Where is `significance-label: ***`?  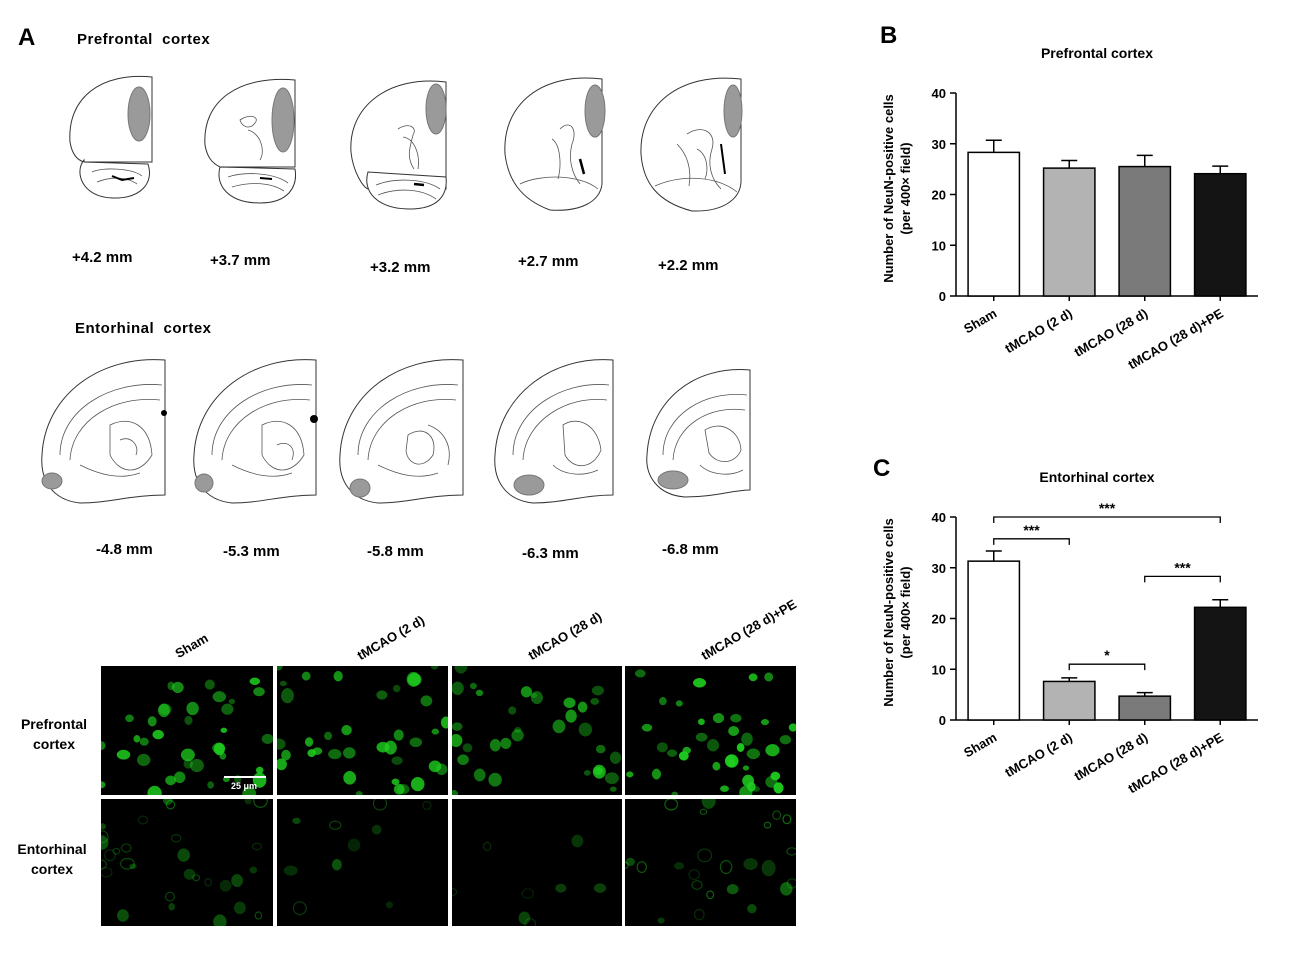
significance-label: *** is located at coordinates (1031, 530).